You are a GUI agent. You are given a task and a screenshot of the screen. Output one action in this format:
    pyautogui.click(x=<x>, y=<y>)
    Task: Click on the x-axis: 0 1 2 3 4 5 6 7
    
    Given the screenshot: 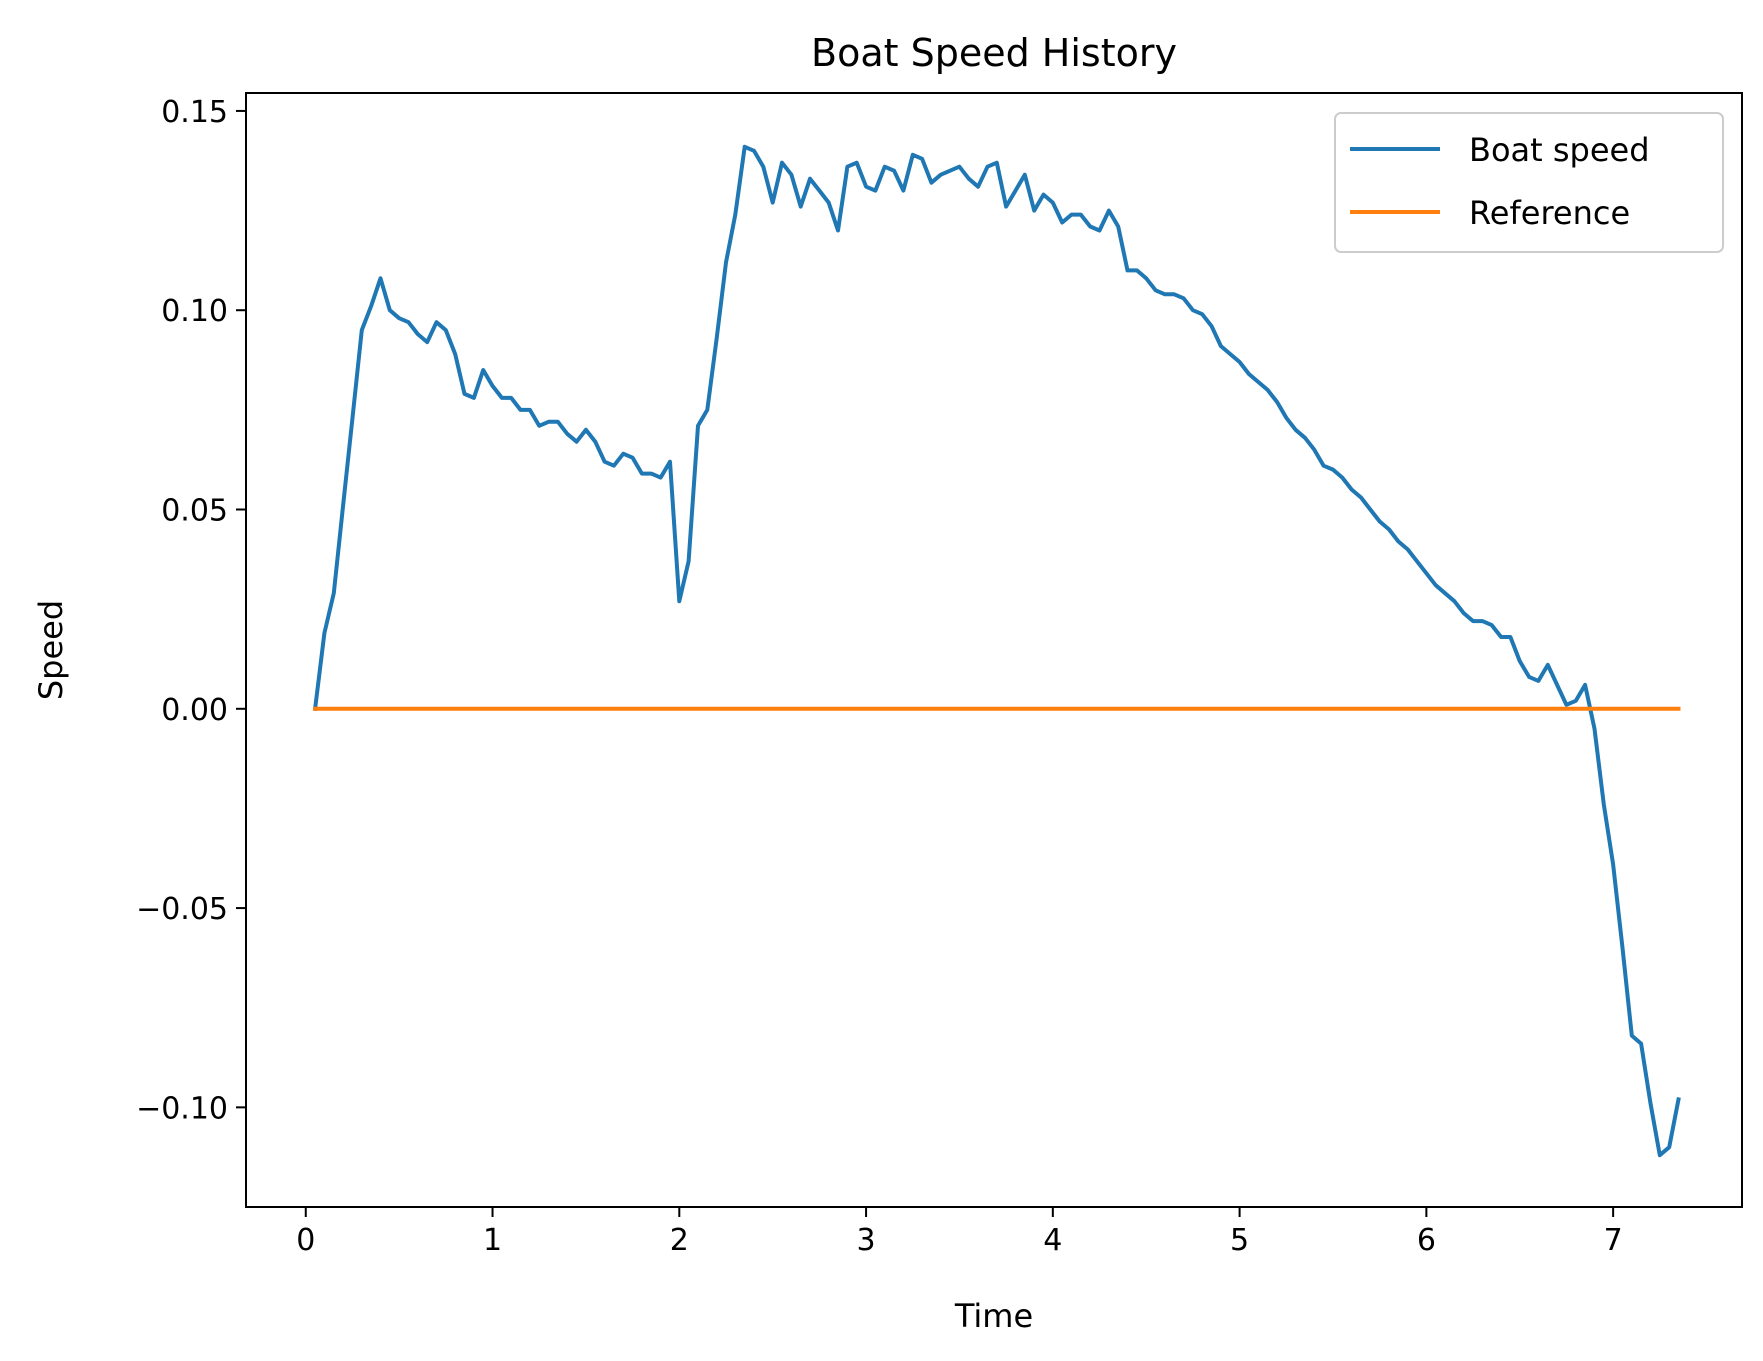 What is the action you would take?
    pyautogui.click(x=959, y=1232)
    